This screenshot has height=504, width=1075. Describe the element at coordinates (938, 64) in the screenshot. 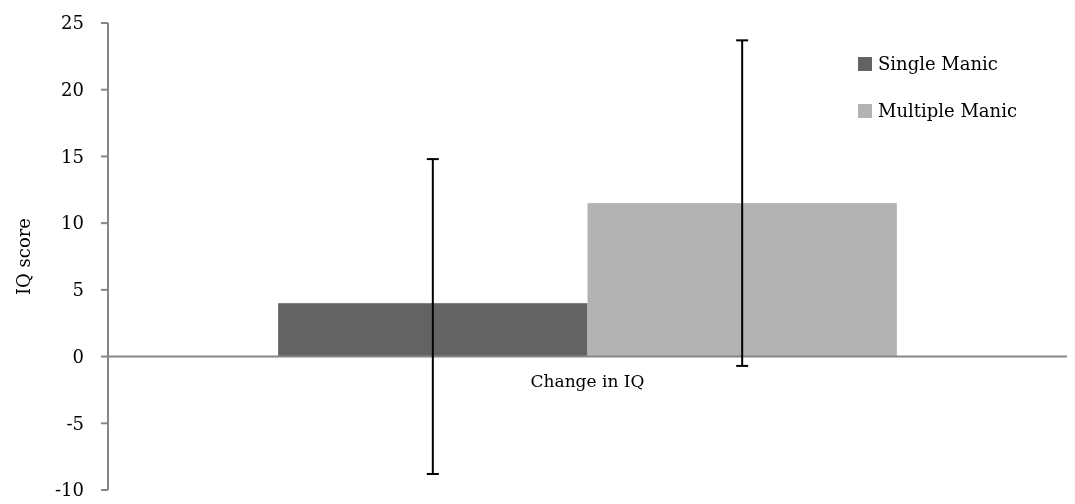

I see `legend-label: Single Manic` at that location.